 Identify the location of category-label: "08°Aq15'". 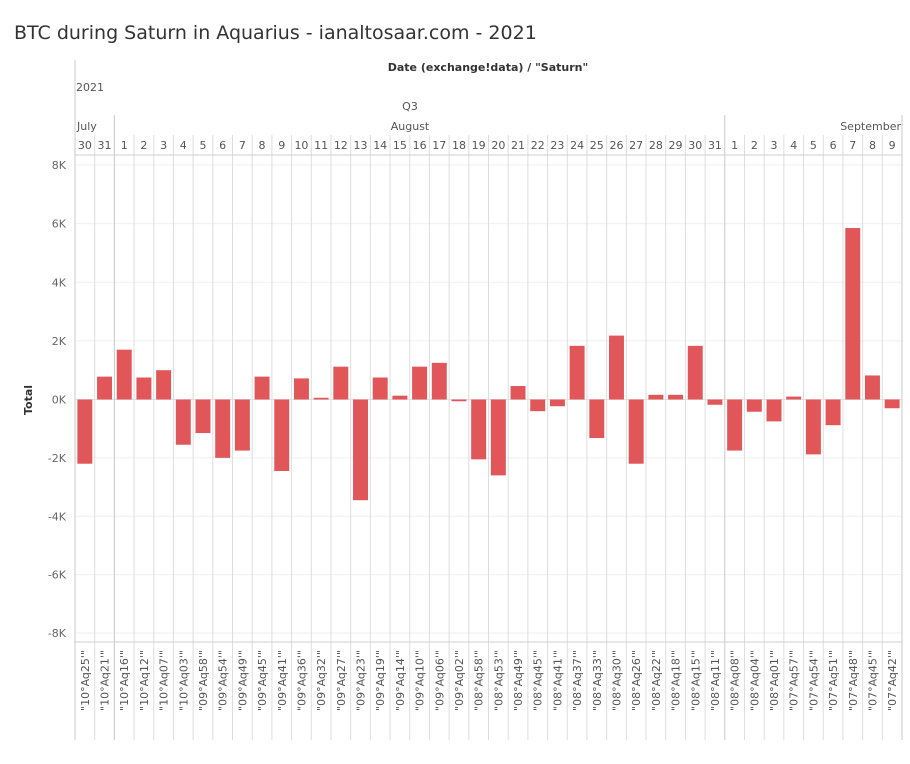
(695, 680).